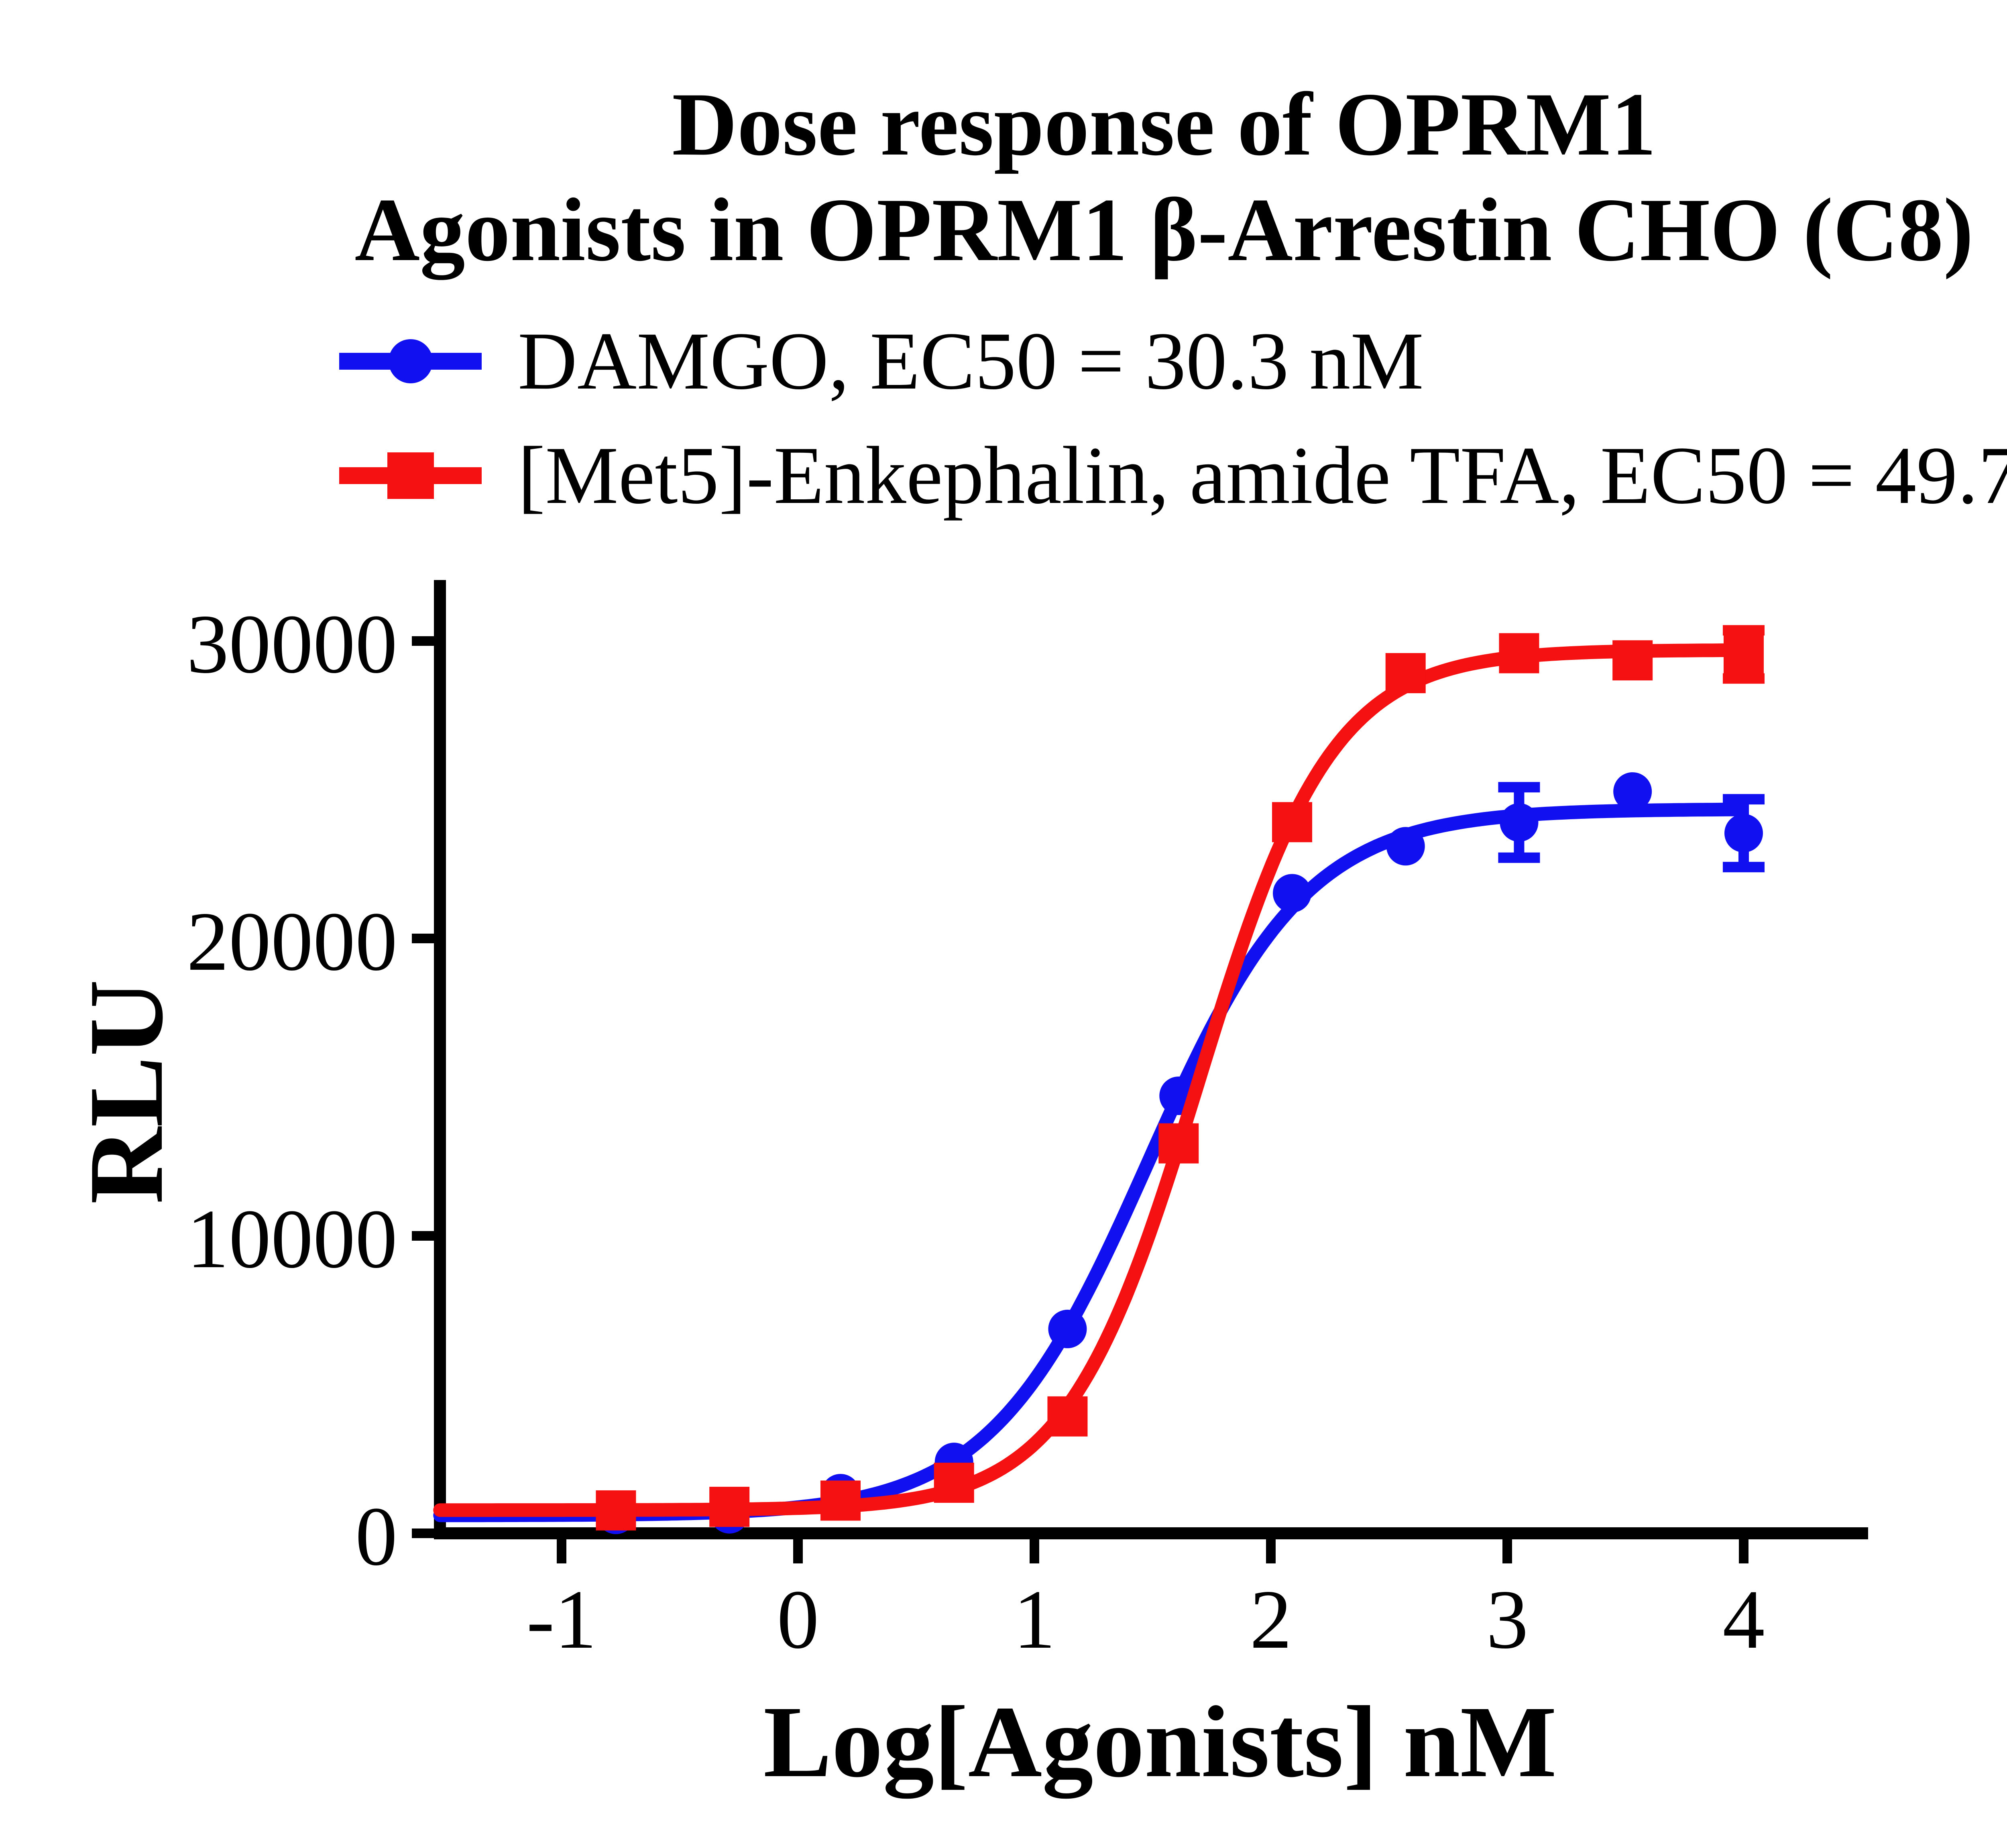 This screenshot has width=2007, height=1848. I want to click on x-axis-line, so click(1151, 1533).